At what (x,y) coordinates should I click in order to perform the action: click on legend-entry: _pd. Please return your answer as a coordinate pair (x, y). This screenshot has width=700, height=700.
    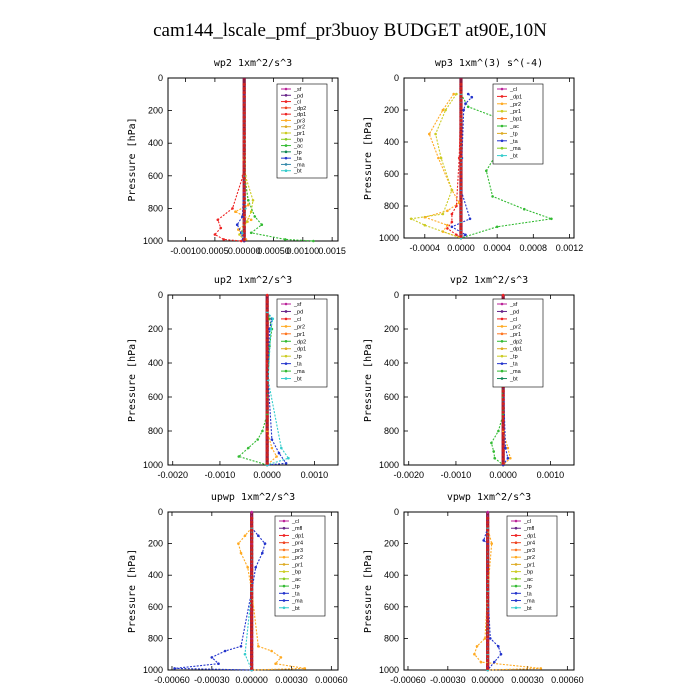
    Looking at the image, I should click on (298, 96).